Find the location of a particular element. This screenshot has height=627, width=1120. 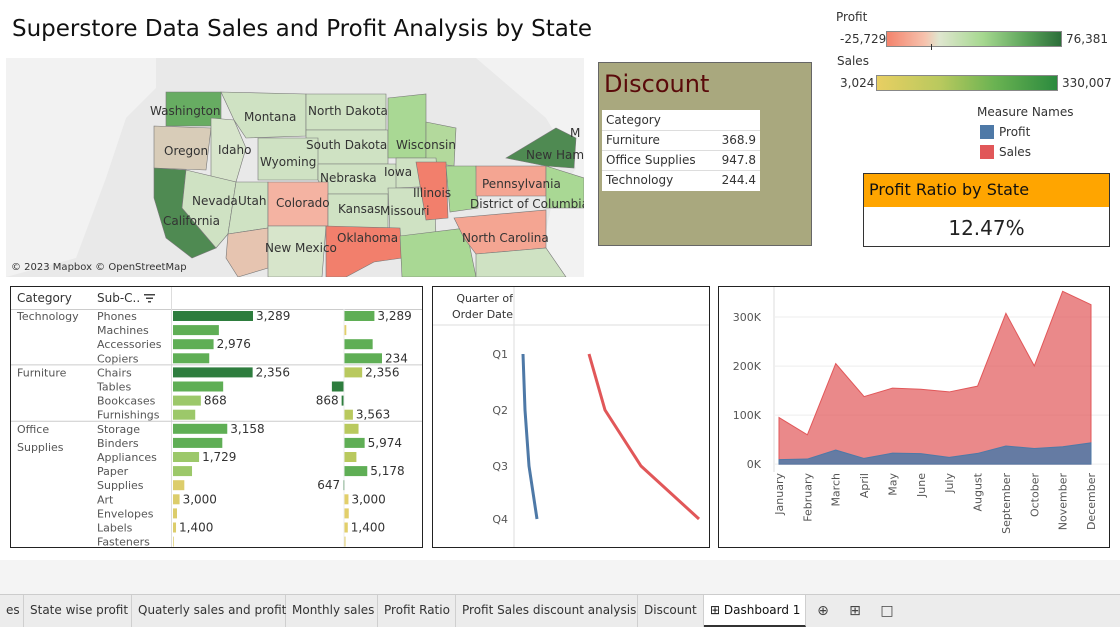

profit-bar-label: 3,000 is located at coordinates (368, 499).